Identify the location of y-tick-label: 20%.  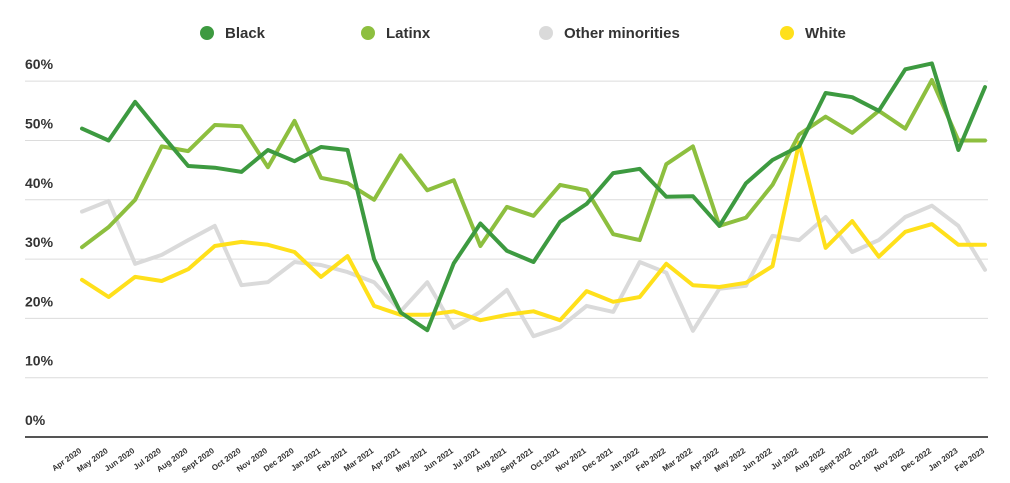
(39, 301).